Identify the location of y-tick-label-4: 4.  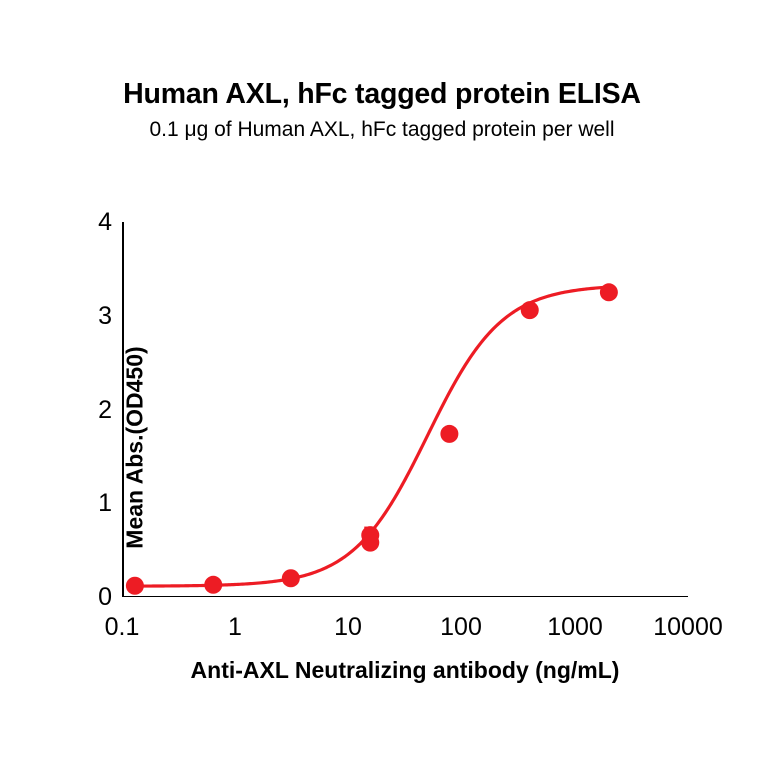
(105, 222).